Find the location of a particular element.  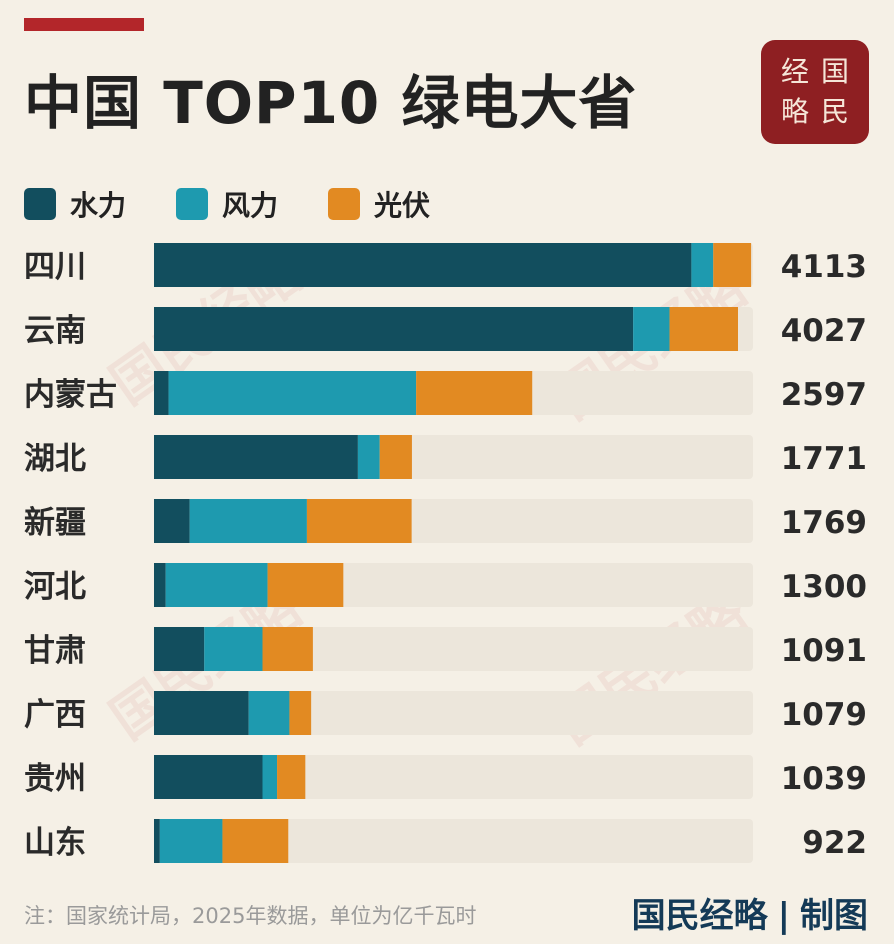

brand-name: 国民经略 is located at coordinates (699, 916).